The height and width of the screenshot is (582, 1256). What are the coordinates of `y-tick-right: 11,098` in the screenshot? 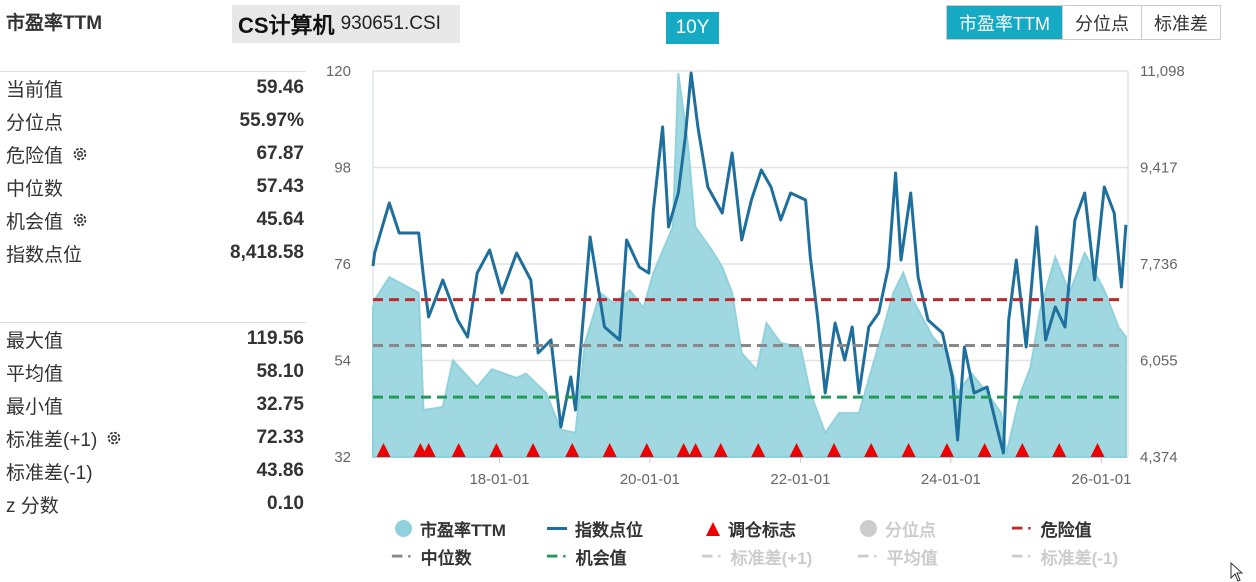 It's located at (1162, 71).